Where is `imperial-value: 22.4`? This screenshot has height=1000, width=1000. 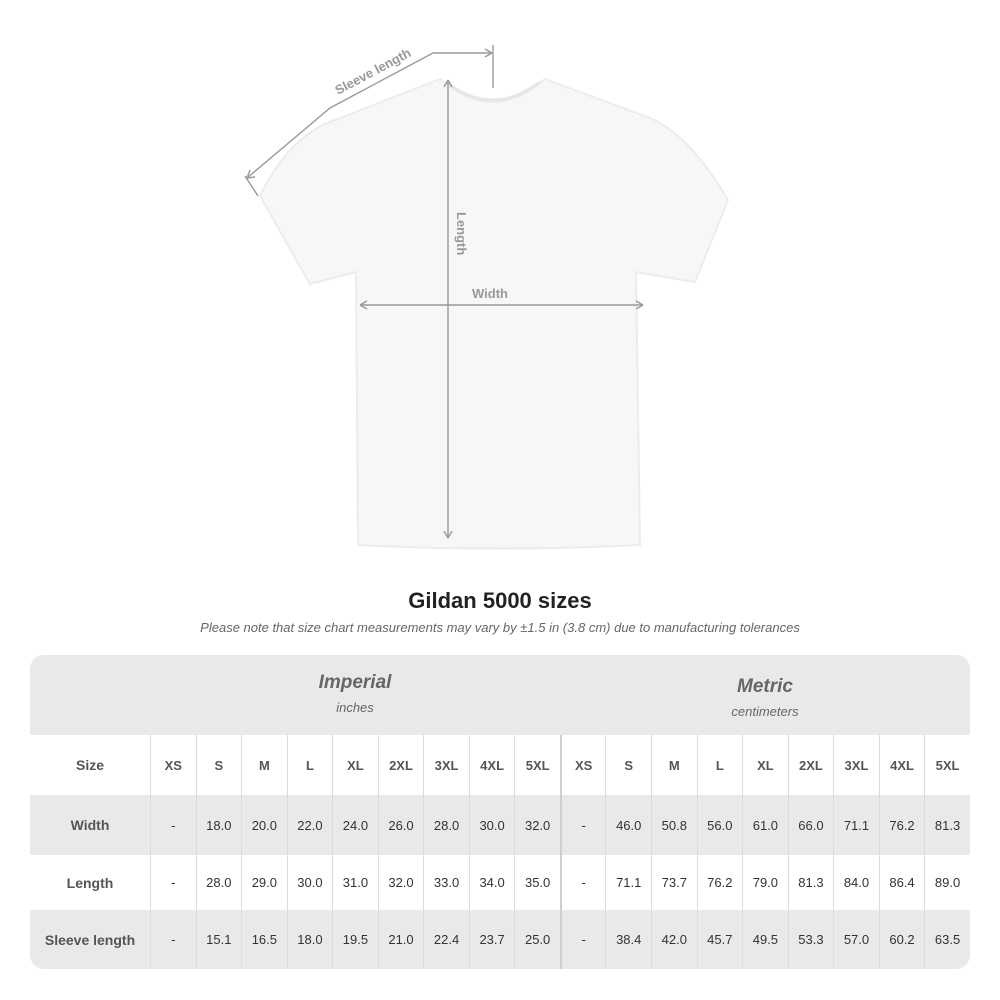 imperial-value: 22.4 is located at coordinates (446, 939).